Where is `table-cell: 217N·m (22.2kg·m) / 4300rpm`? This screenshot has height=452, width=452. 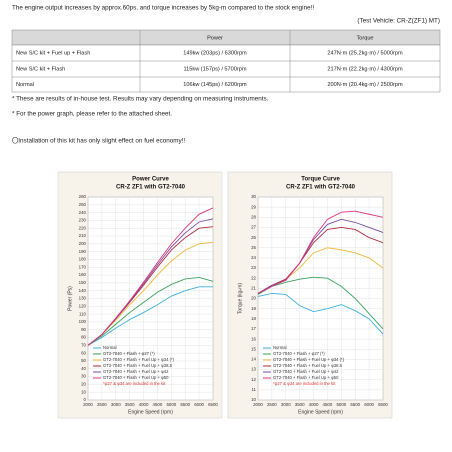
table-cell: 217N·m (22.2kg·m) / 4300rpm is located at coordinates (365, 69).